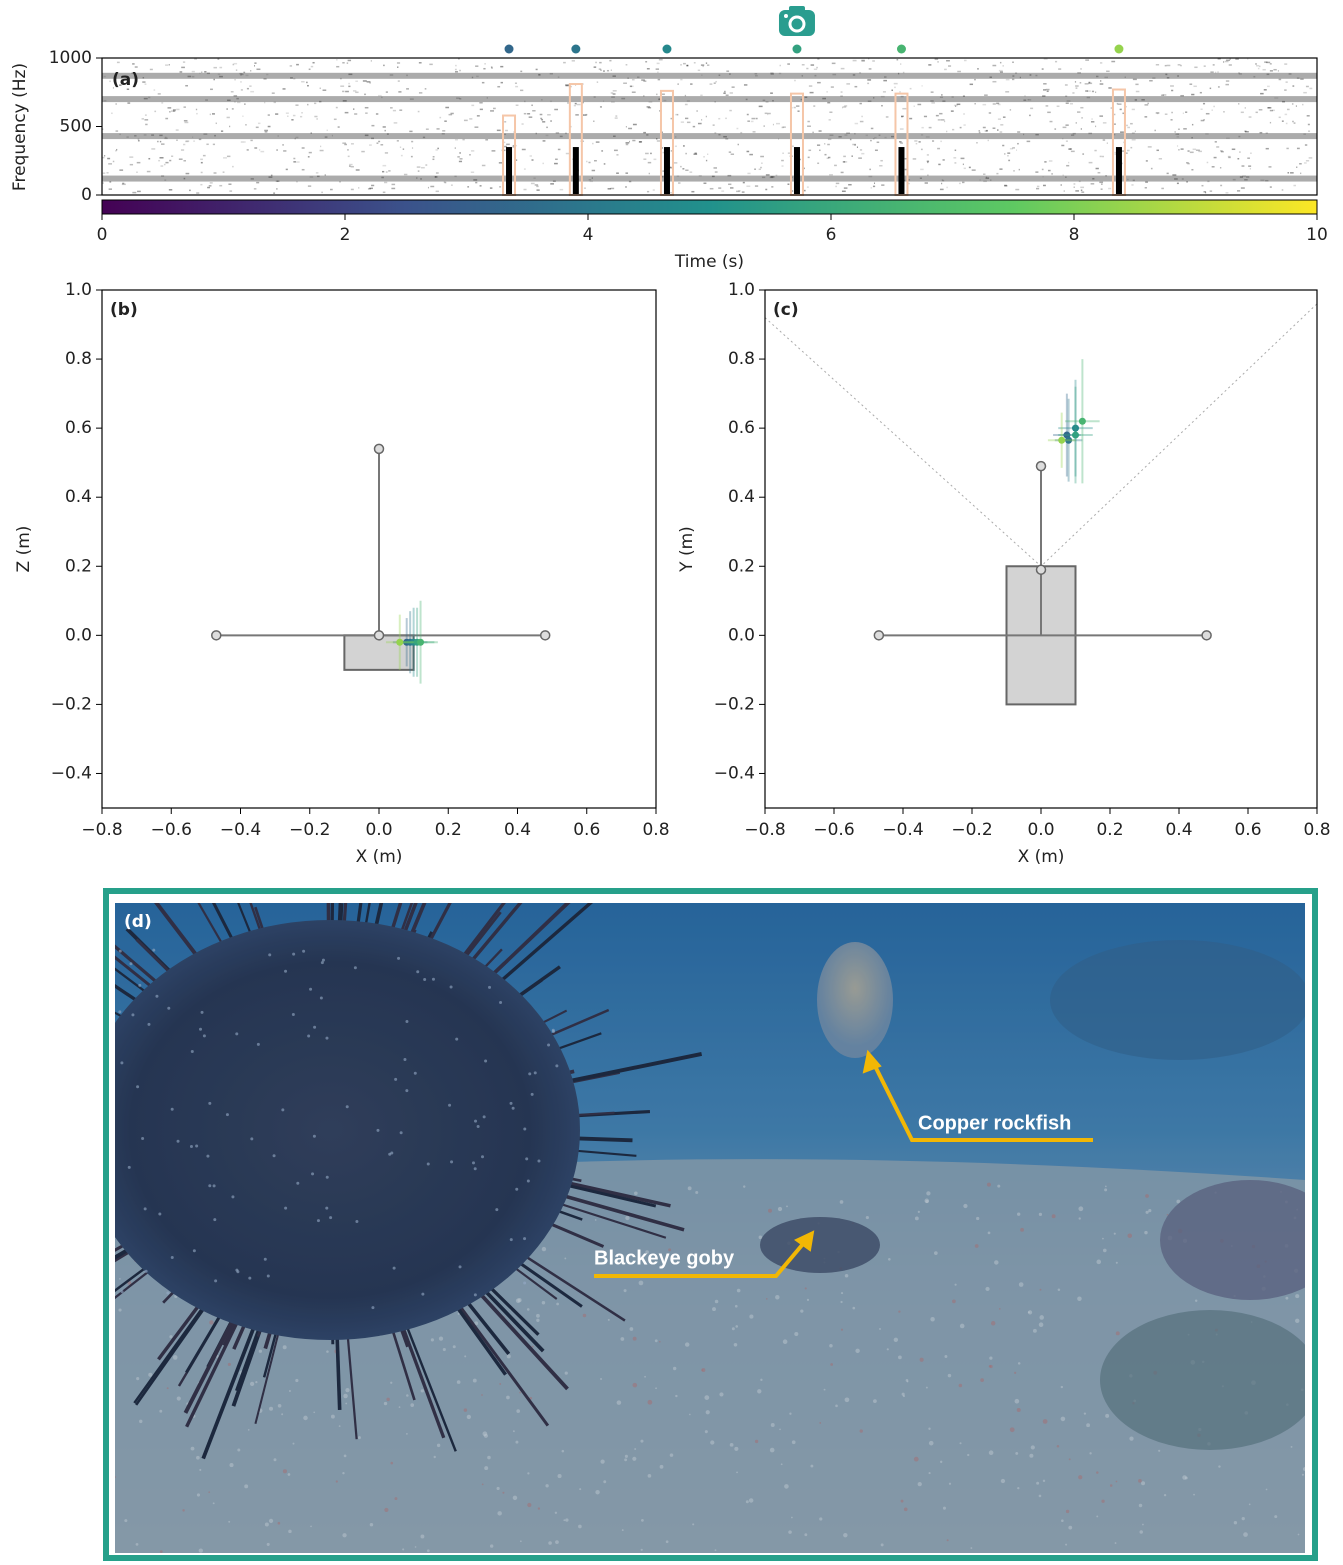 The width and height of the screenshot is (1343, 1565). What do you see at coordinates (78, 428) in the screenshot?
I see `y-tick-label: 0.6` at bounding box center [78, 428].